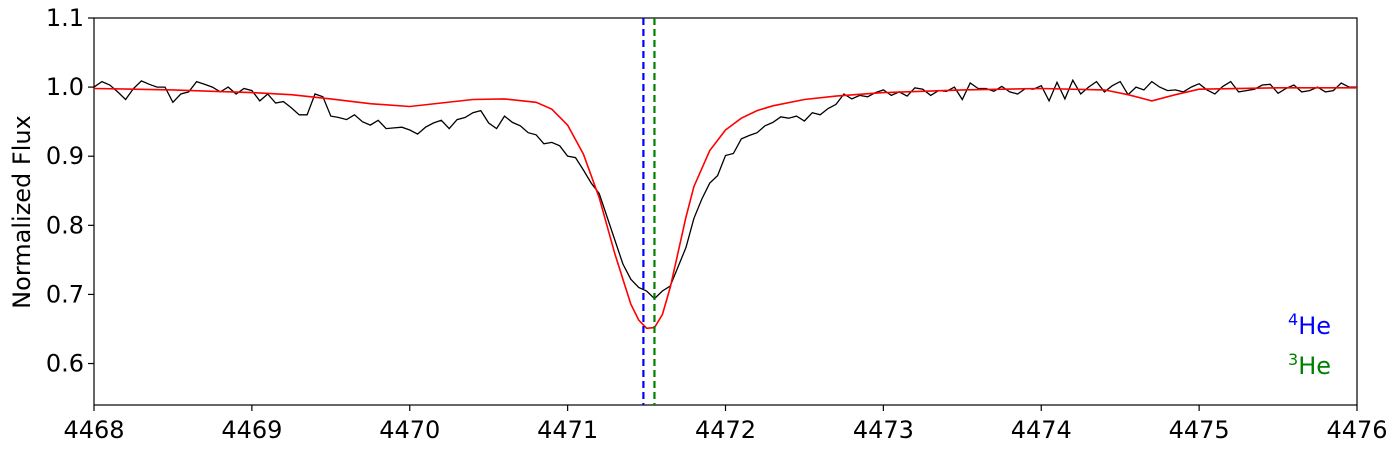 The image size is (1400, 450). I want to click on y-tick-label: 0.6, so click(65, 364).